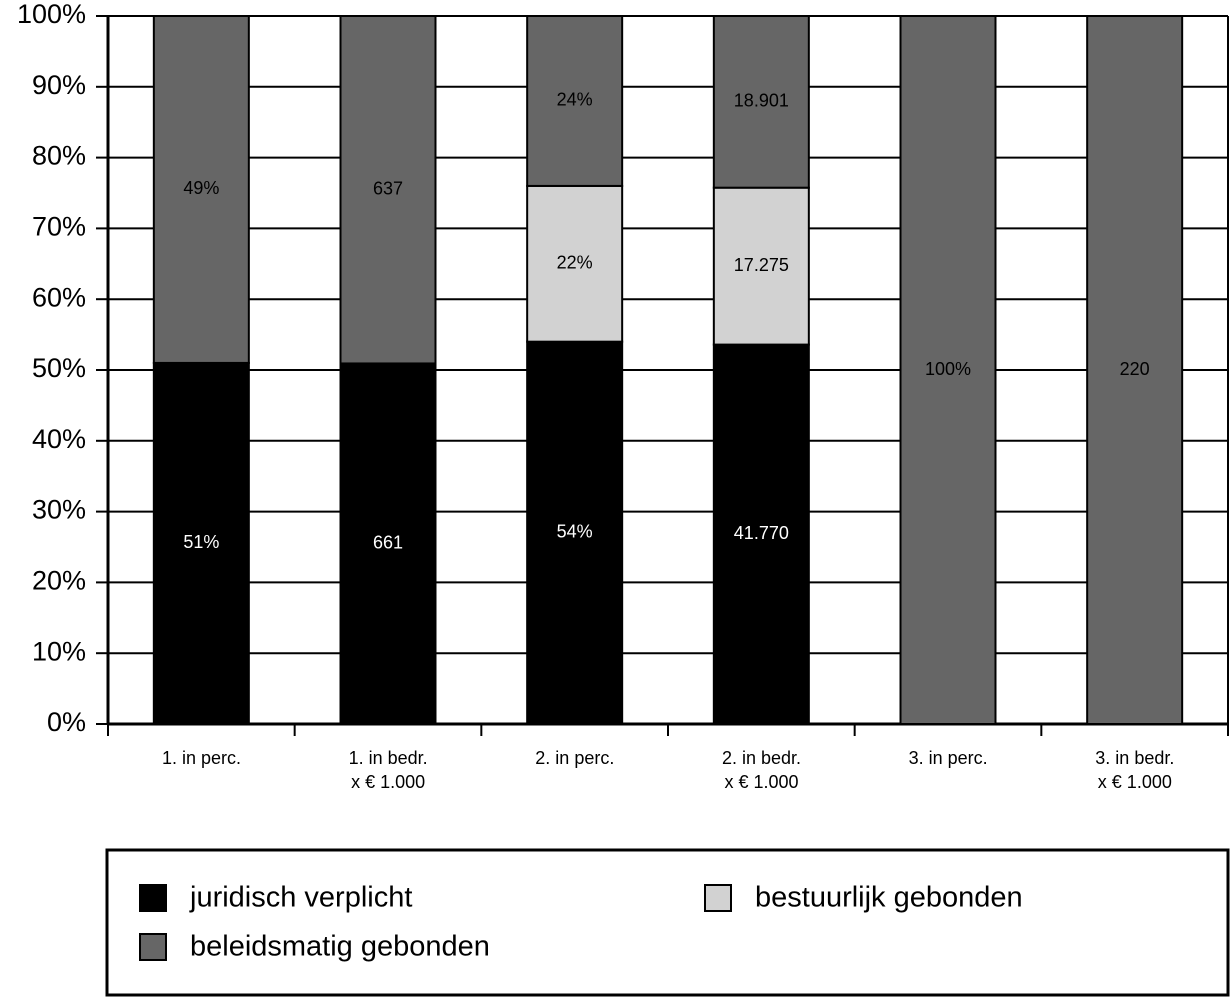  What do you see at coordinates (340, 947) in the screenshot?
I see `legend-label: beleidsmatig gebonden` at bounding box center [340, 947].